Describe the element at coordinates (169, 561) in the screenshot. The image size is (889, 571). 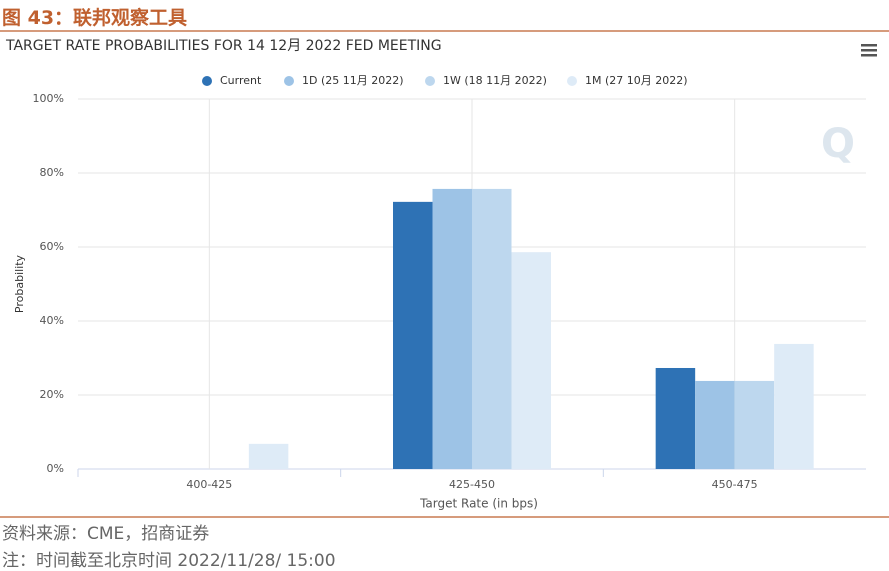
I see `note: 注：时间截至北京时间 2022/11/28/ 15:00` at that location.